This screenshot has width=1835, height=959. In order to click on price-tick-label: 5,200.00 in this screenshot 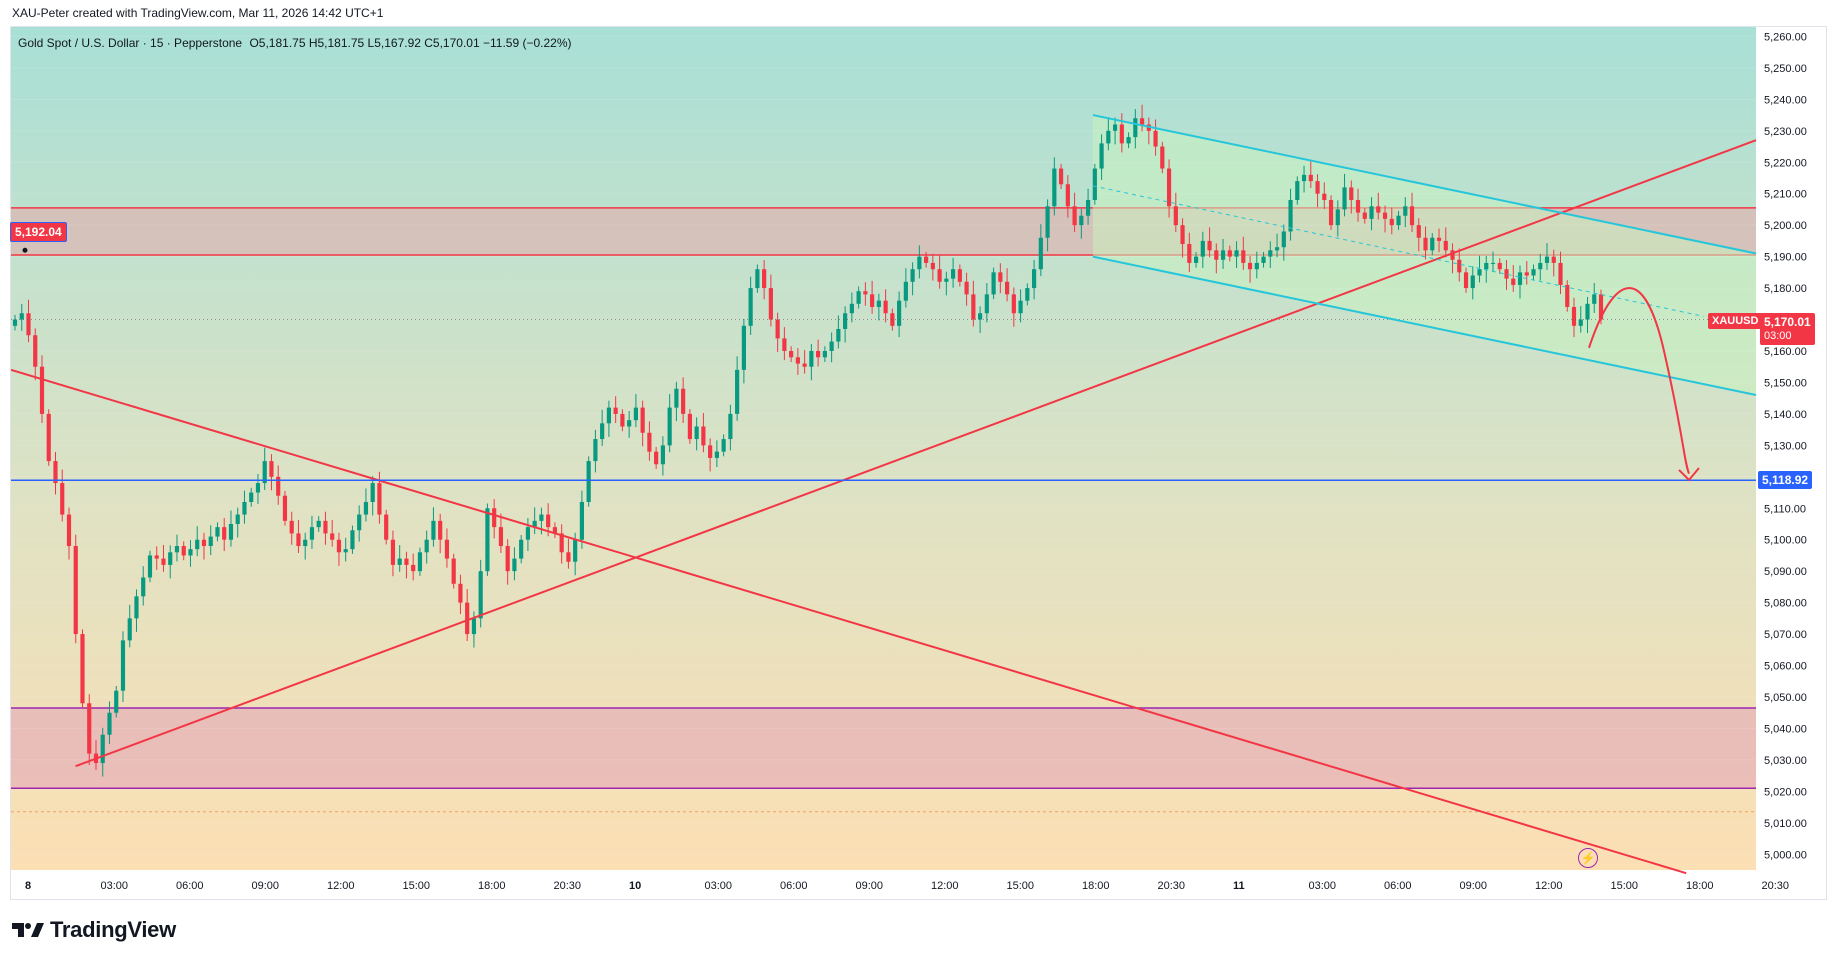, I will do `click(1785, 226)`.